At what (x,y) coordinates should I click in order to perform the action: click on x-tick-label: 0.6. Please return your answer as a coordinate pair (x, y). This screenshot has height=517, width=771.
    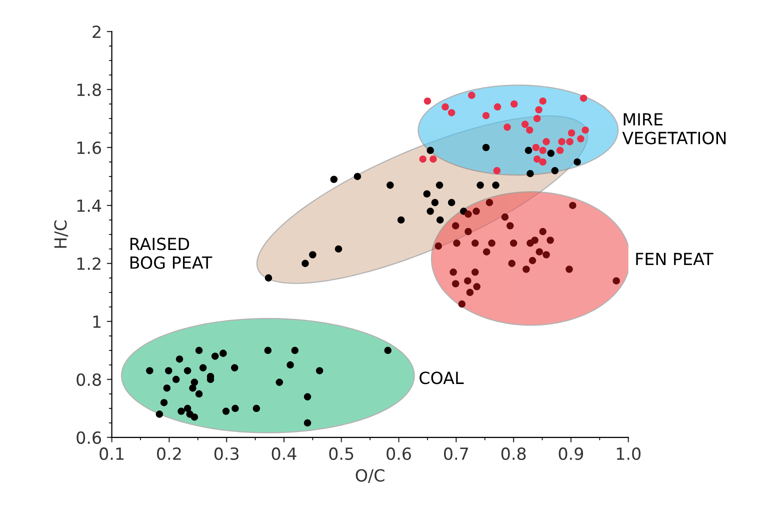
    Looking at the image, I should click on (398, 453).